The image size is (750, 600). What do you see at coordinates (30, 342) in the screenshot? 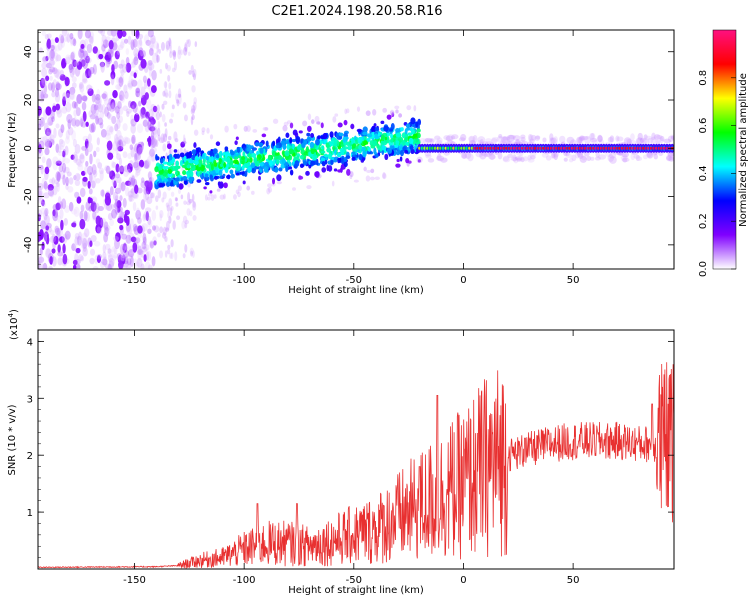
I see `snr-y-tick-label: 4` at bounding box center [30, 342].